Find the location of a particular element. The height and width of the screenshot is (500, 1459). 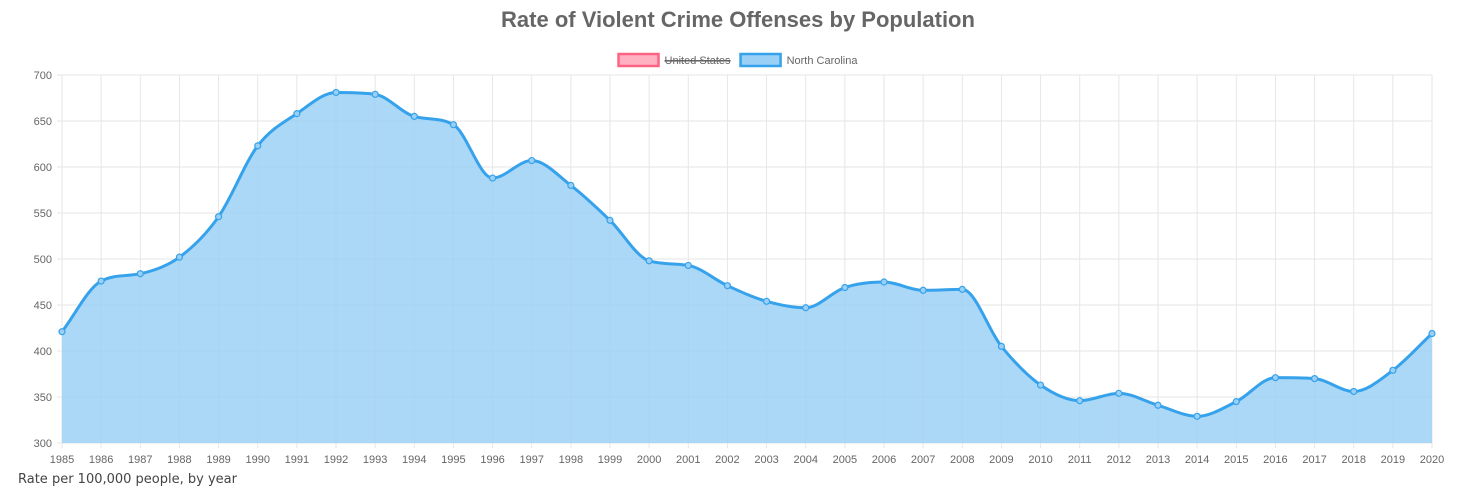

x-tick-label: 2017 is located at coordinates (1314, 460).